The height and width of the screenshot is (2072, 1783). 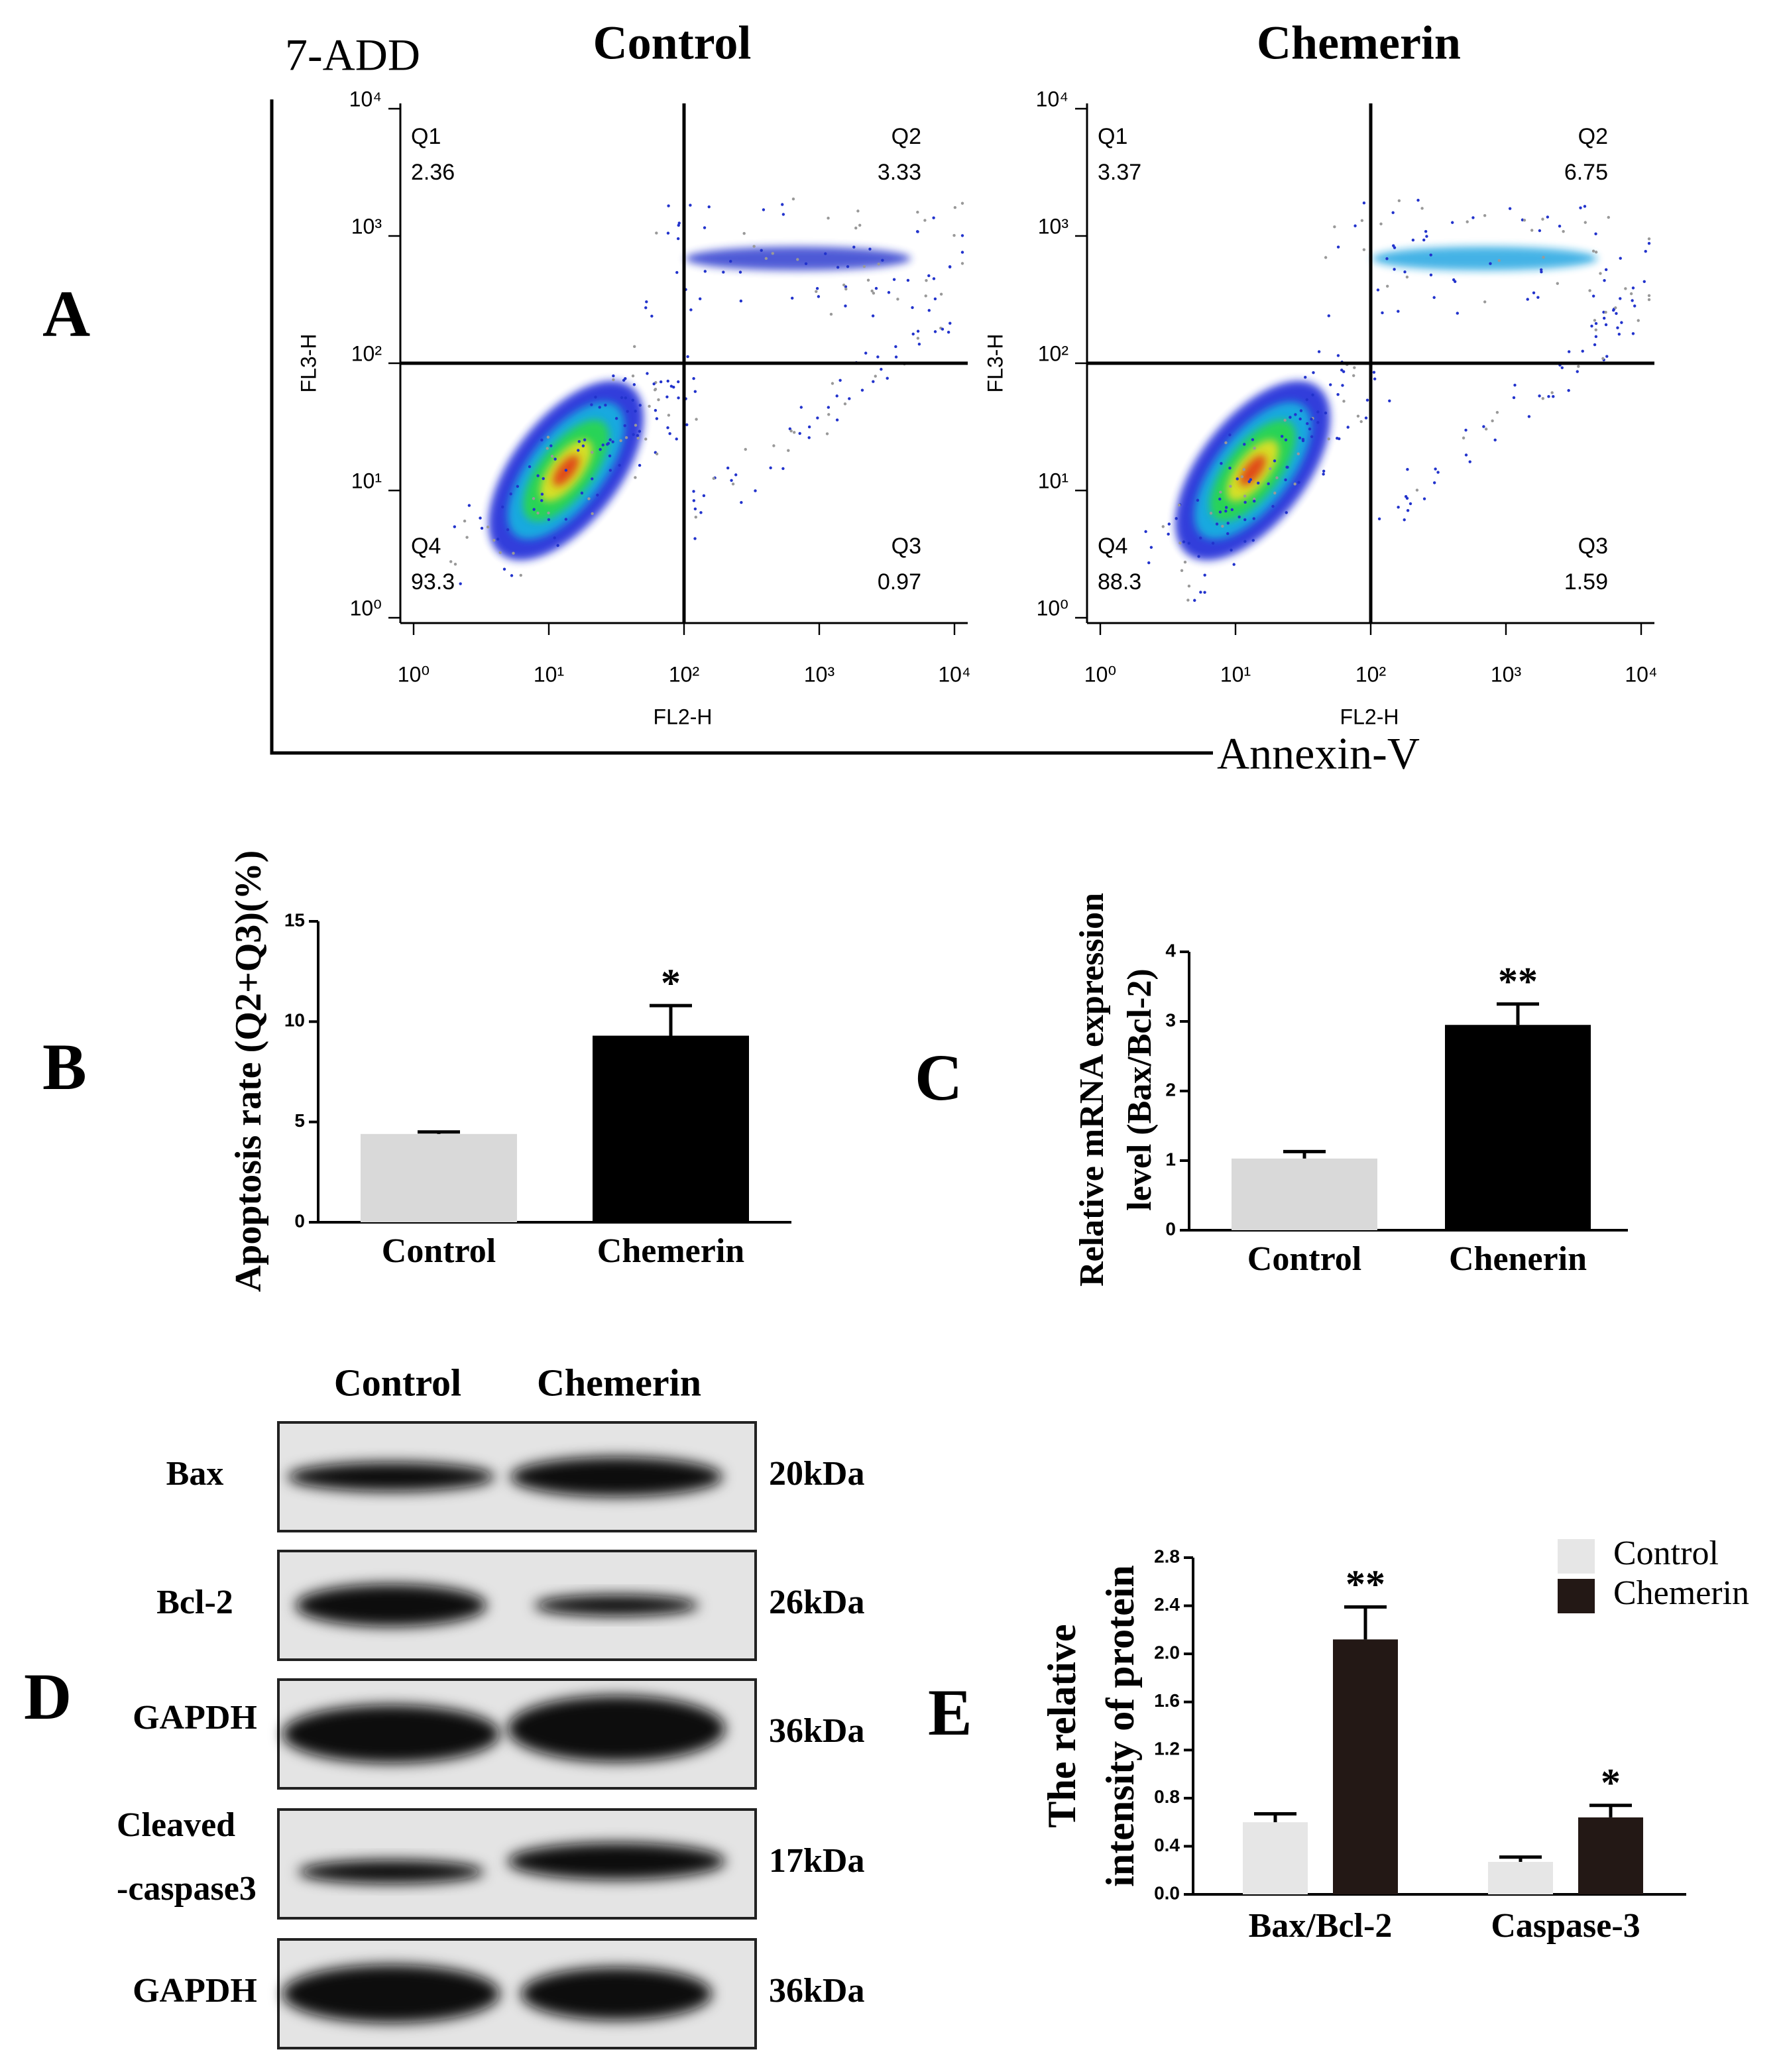 What do you see at coordinates (194, 1602) in the screenshot?
I see `row-label: Bcl-2` at bounding box center [194, 1602].